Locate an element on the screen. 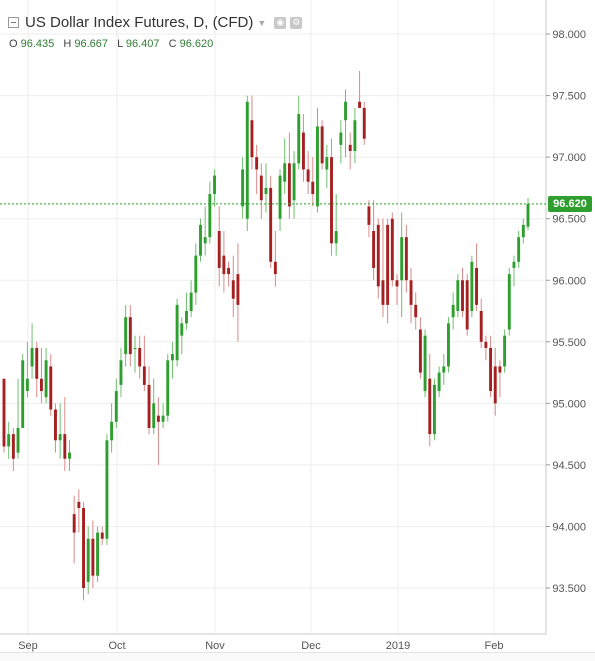  x-tick-label: Sep is located at coordinates (28, 646).